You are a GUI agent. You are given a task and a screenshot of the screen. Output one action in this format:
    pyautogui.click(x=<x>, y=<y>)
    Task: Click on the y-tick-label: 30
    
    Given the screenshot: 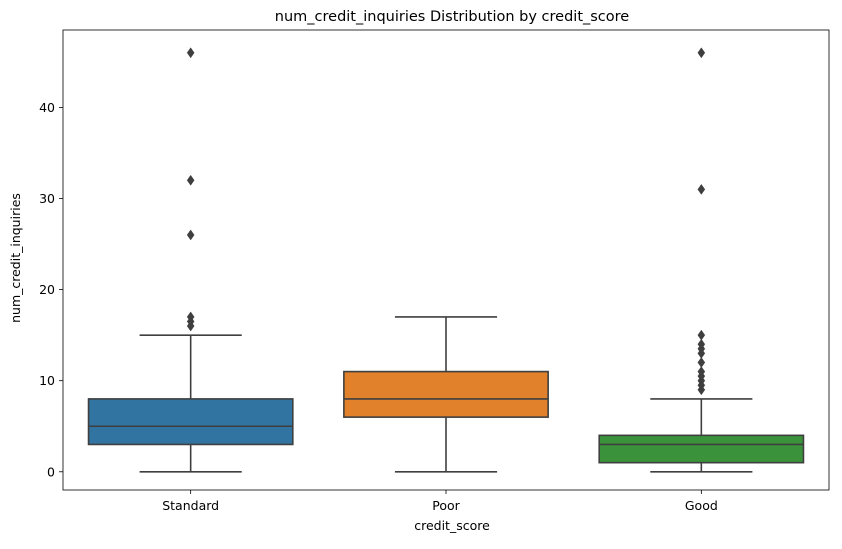 What is the action you would take?
    pyautogui.click(x=47, y=198)
    